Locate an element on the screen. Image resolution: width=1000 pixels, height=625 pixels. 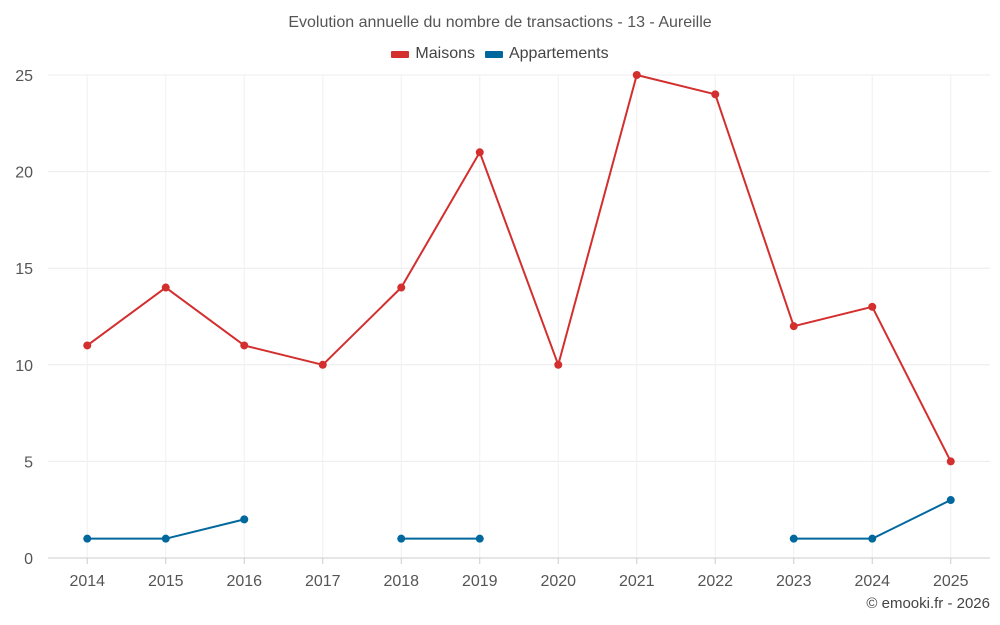
x-tick-label: 2015 is located at coordinates (166, 581).